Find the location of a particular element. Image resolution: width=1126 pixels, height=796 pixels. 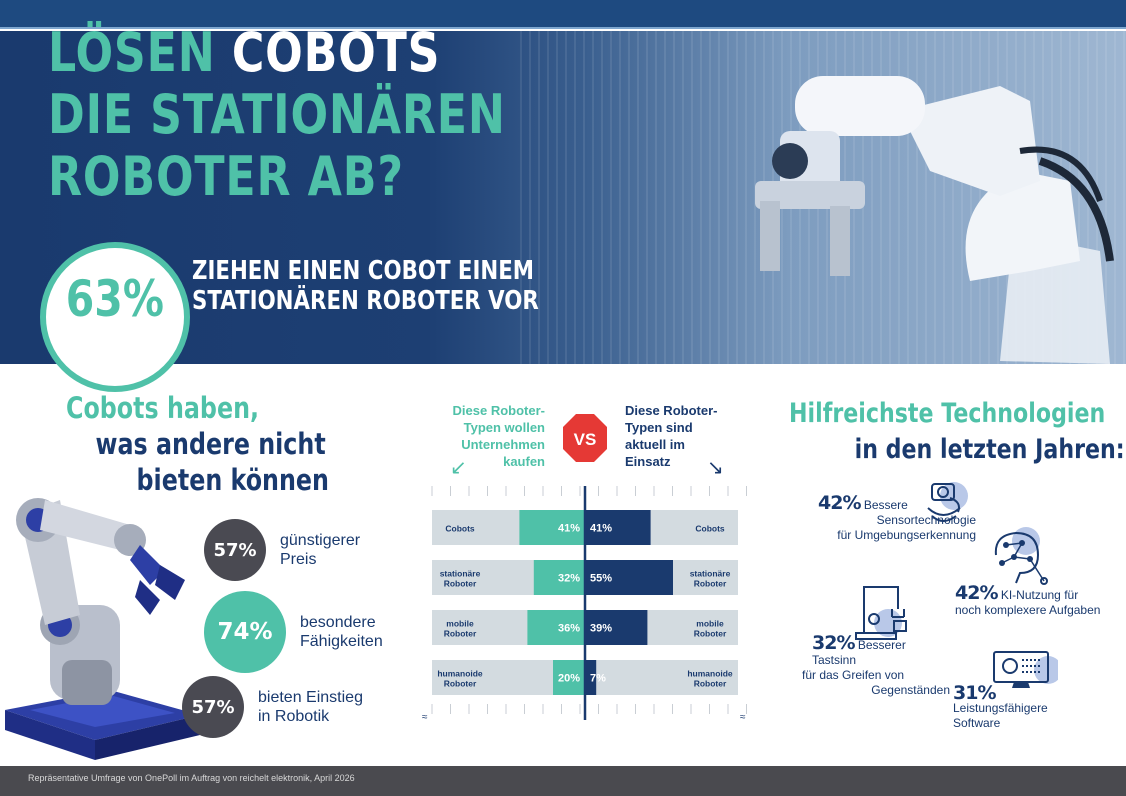

bar-label-use: 39% is located at coordinates (601, 629).